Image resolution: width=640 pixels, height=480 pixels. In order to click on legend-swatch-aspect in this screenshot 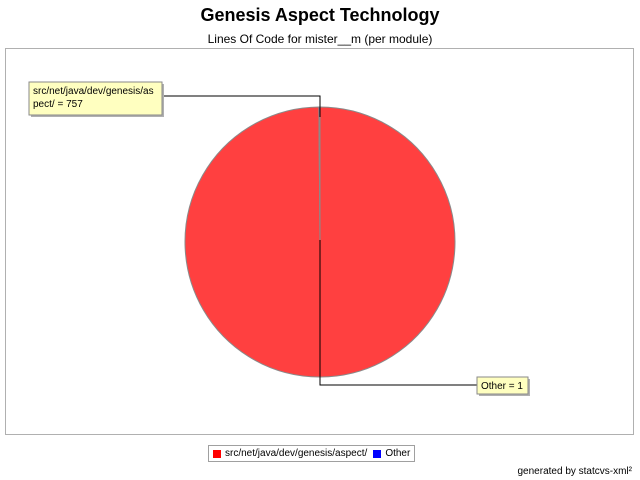, I will do `click(217, 453)`.